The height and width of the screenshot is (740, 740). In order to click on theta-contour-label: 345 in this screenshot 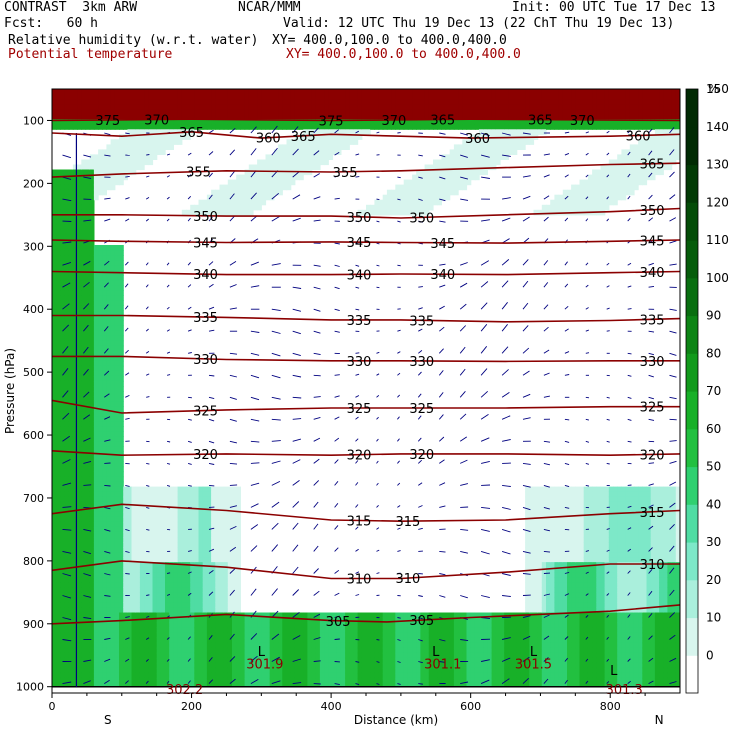, I will do `click(205, 243)`.